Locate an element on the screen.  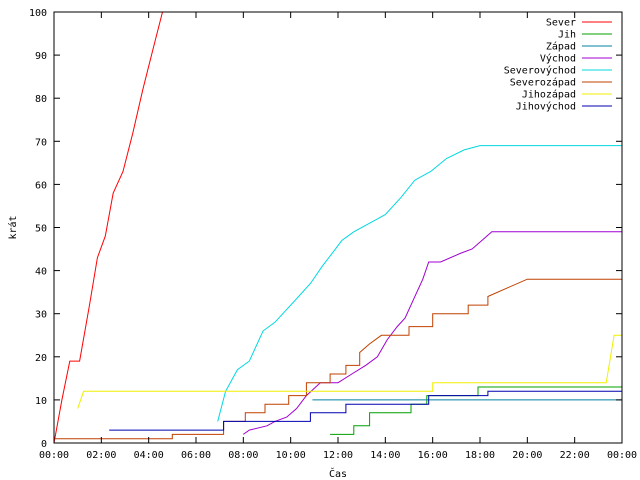
y-axis-label: krát is located at coordinates (13, 227).